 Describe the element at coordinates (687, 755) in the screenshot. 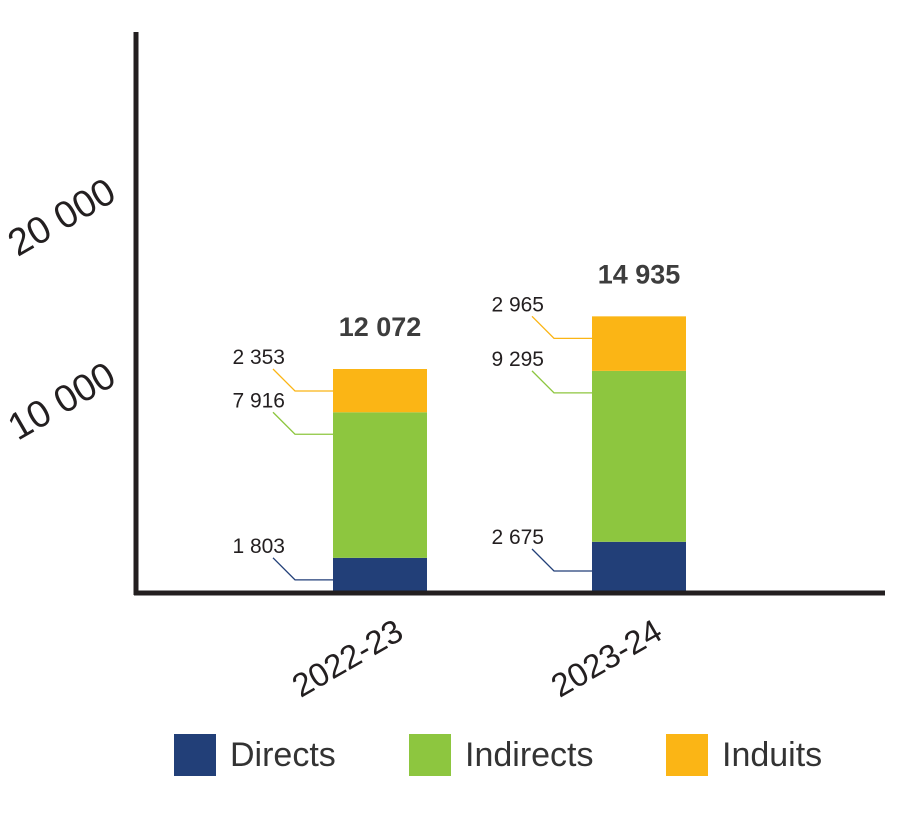

I see `legend-swatch-induits` at that location.